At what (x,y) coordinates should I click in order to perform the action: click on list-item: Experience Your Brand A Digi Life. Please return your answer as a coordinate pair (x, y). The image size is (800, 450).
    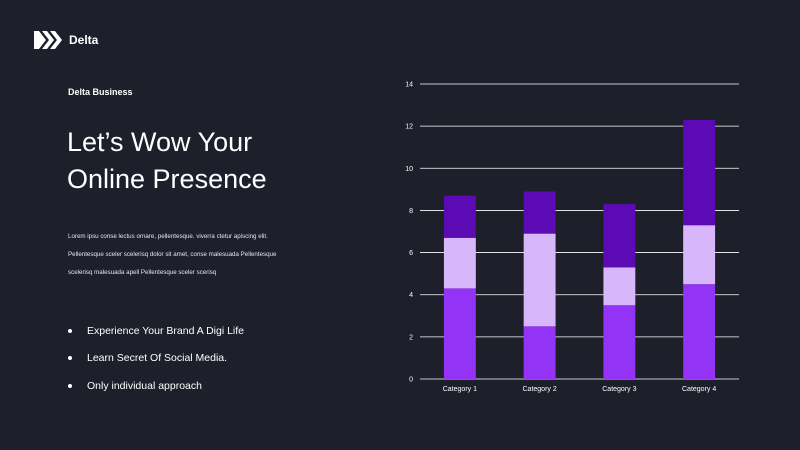
    Looking at the image, I should click on (156, 331).